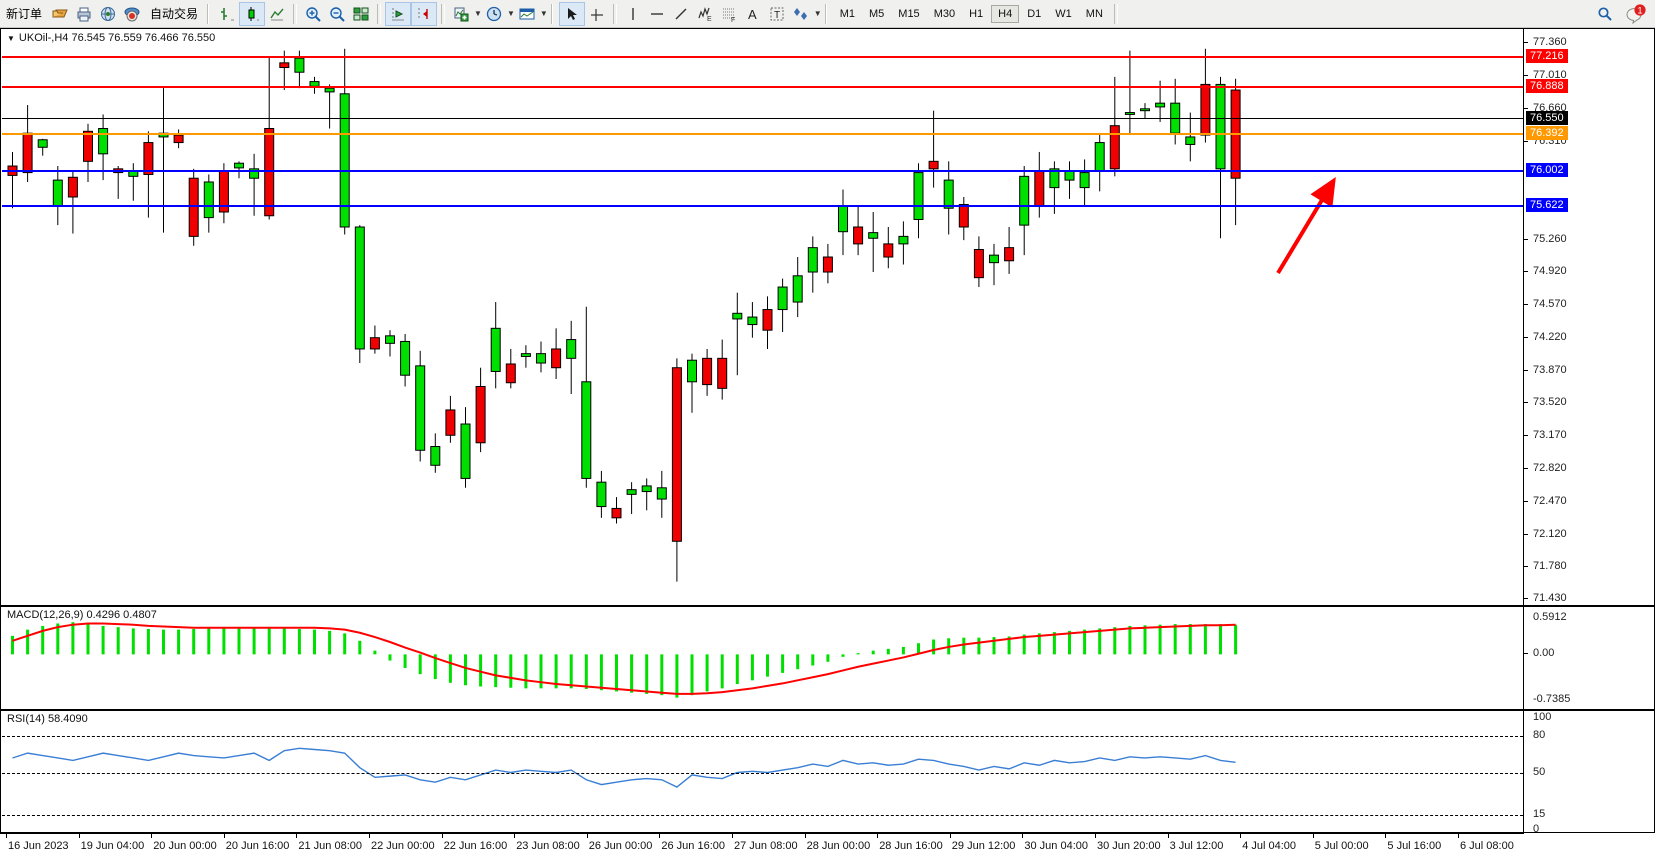 This screenshot has width=1655, height=860. Describe the element at coordinates (60, 14) in the screenshot. I see `folder-icon` at that location.